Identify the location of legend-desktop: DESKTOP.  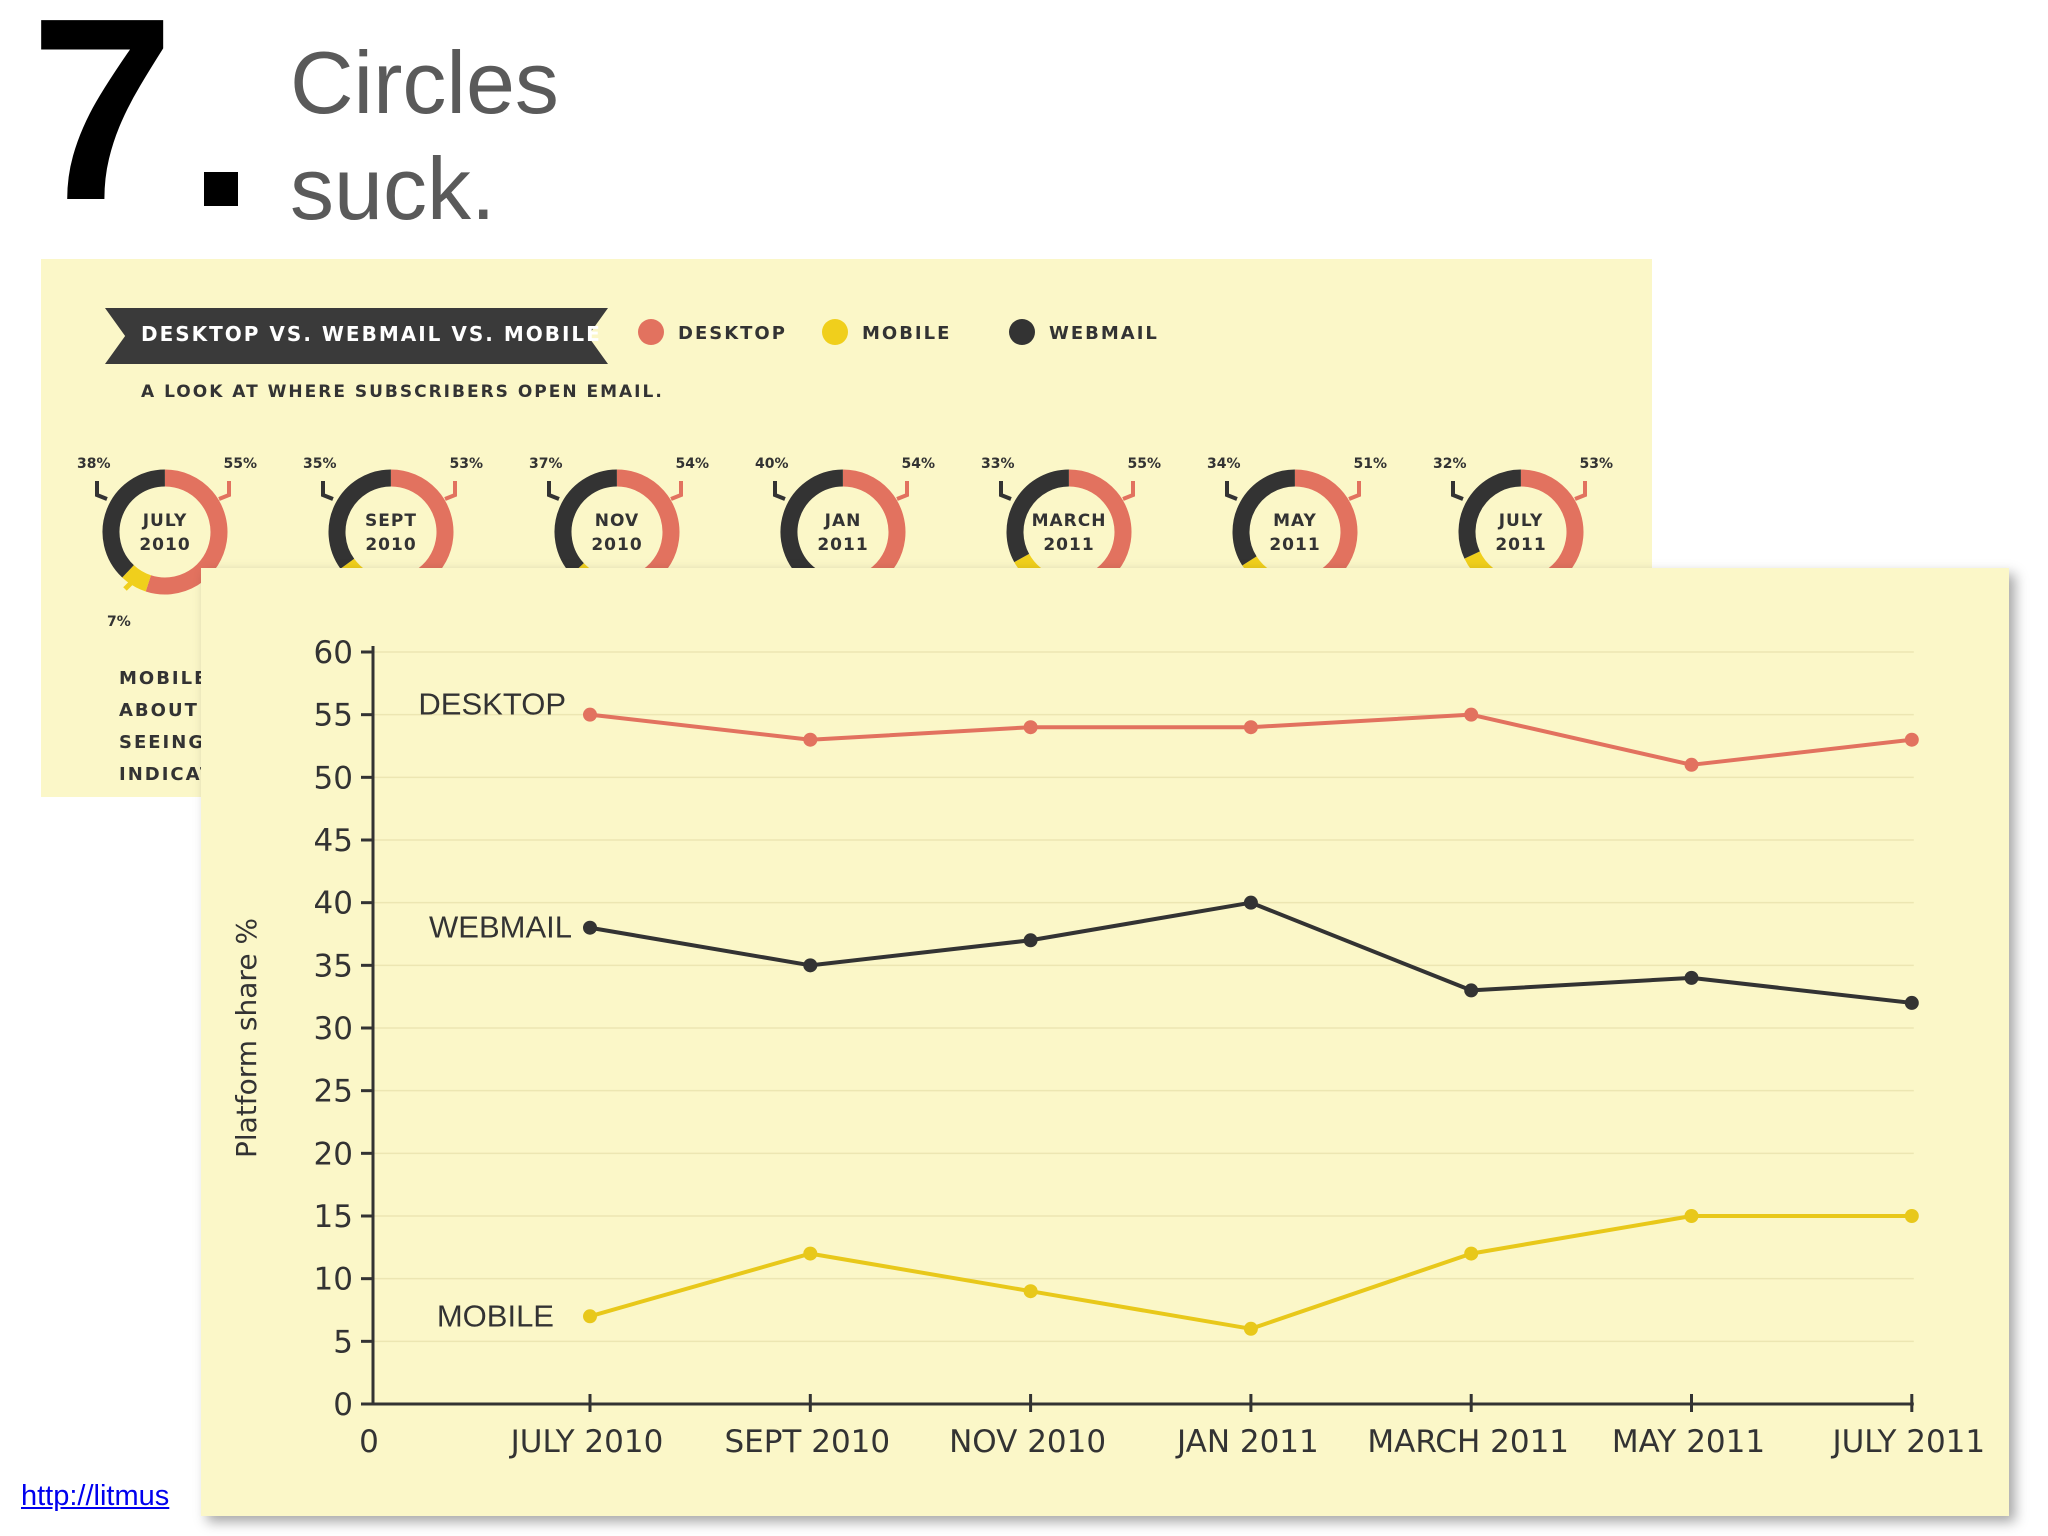
(712, 332).